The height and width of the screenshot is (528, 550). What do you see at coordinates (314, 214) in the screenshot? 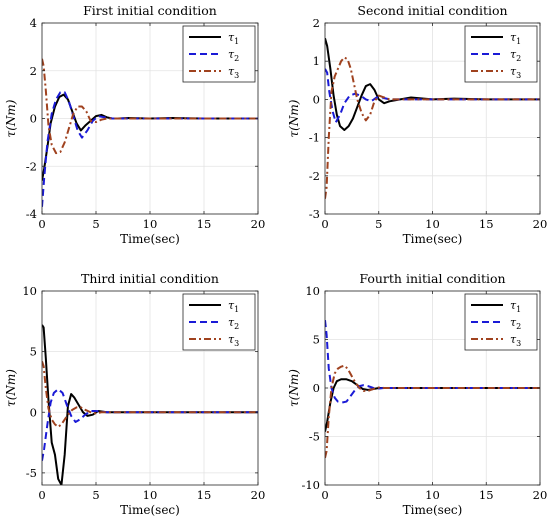
I see `y-tick-label: -3` at bounding box center [314, 214].